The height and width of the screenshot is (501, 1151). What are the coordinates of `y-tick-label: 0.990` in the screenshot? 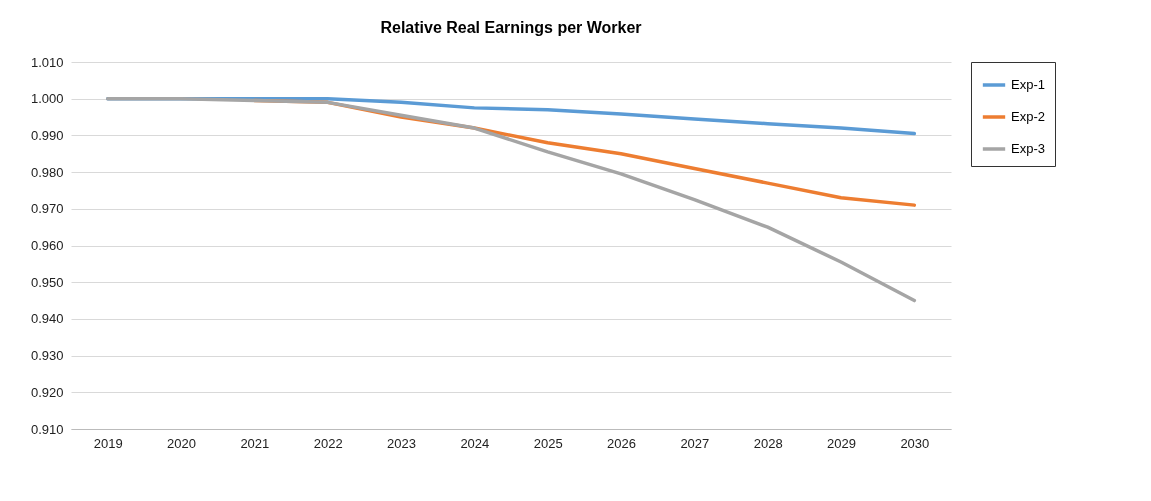 It's located at (47, 135).